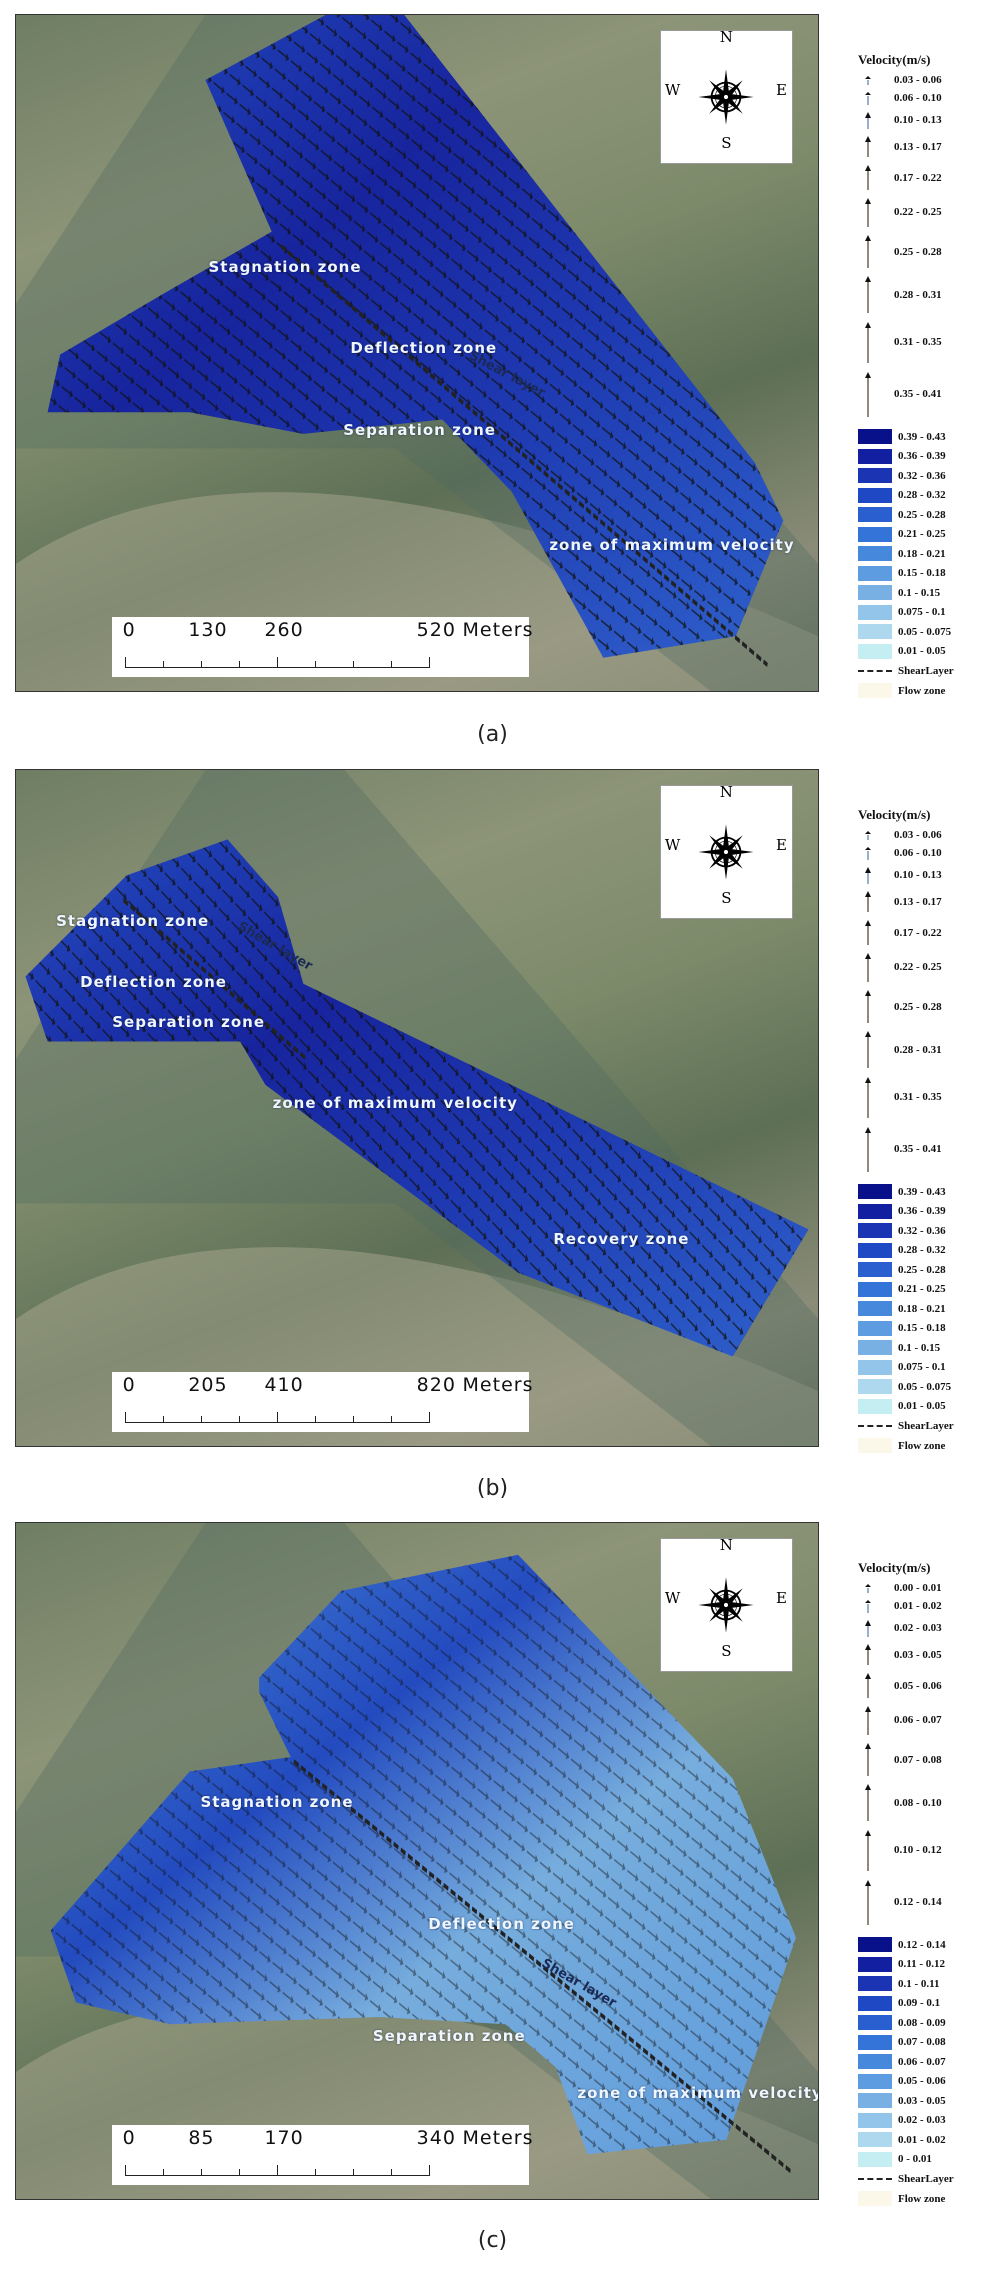 The height and width of the screenshot is (2270, 985). What do you see at coordinates (284, 629) in the screenshot?
I see `scale-label: 260` at bounding box center [284, 629].